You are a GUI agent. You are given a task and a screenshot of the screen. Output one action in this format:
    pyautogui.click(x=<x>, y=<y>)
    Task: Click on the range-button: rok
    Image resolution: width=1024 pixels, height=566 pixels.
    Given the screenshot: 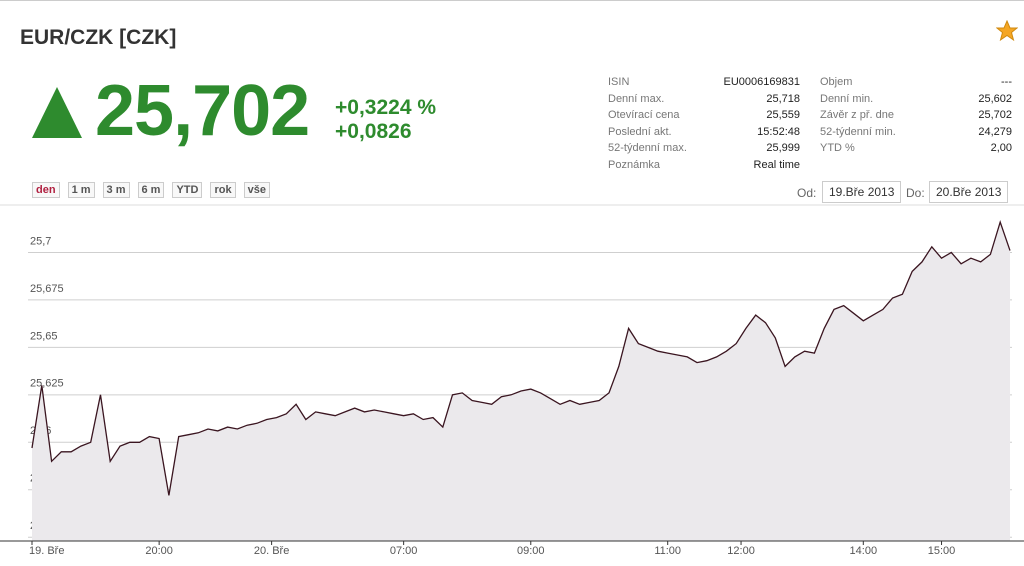 What is the action you would take?
    pyautogui.click(x=223, y=190)
    